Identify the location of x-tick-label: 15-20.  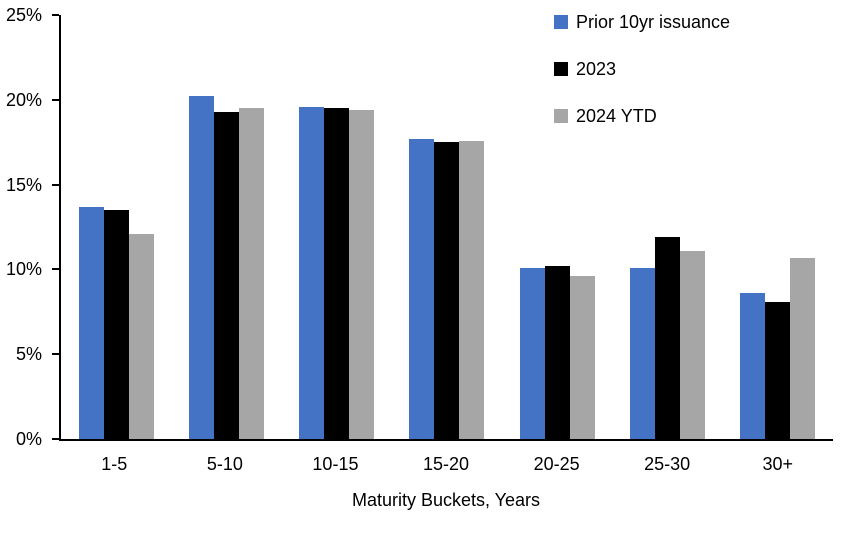
(446, 464).